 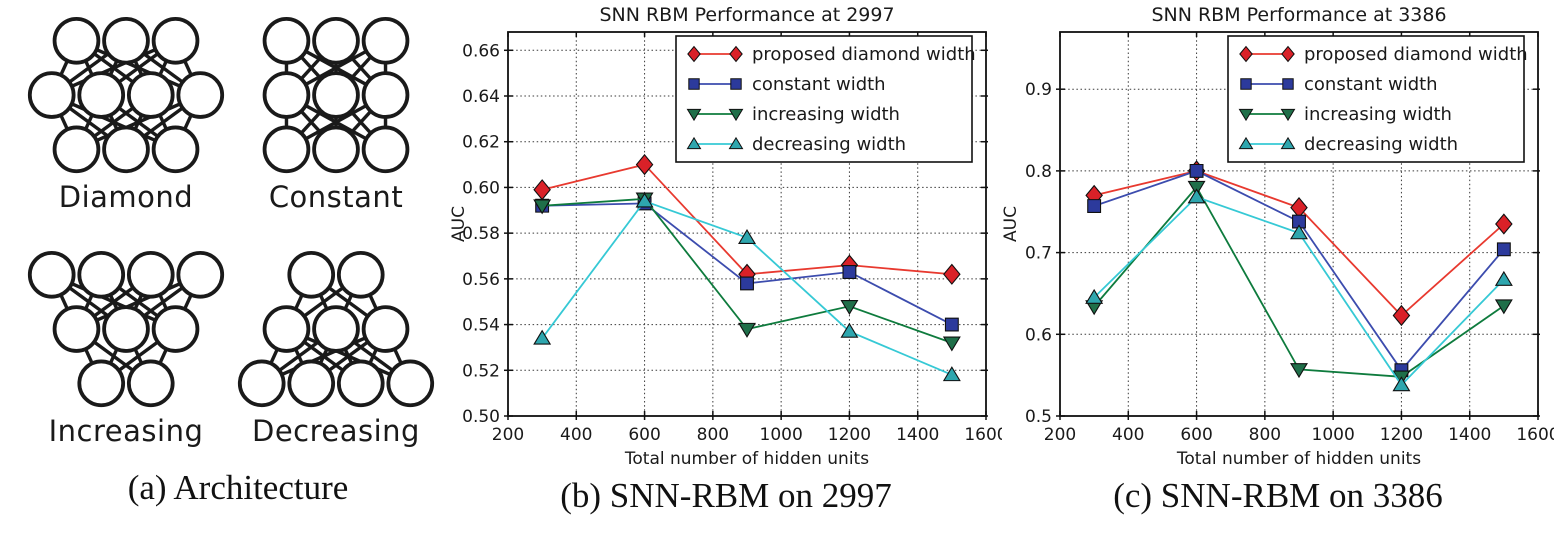 What do you see at coordinates (1038, 335) in the screenshot?
I see `y-tick-label: 0.6` at bounding box center [1038, 335].